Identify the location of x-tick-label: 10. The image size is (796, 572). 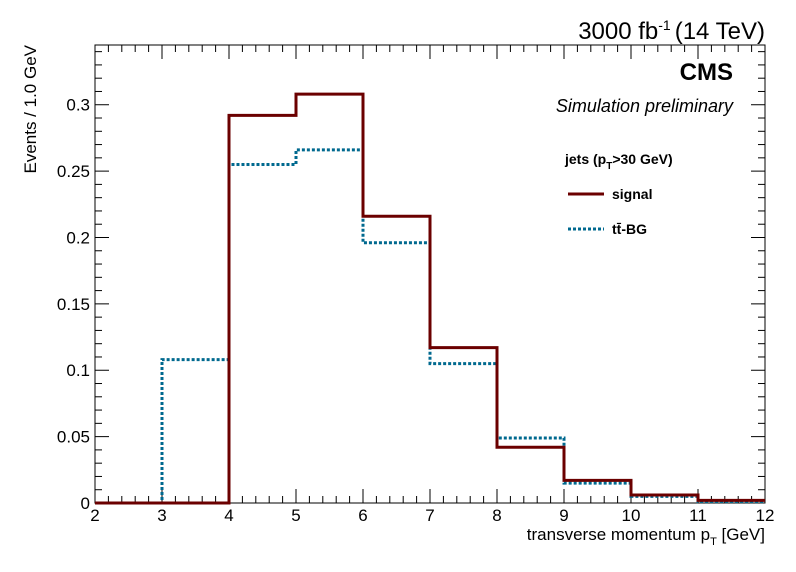
(631, 515).